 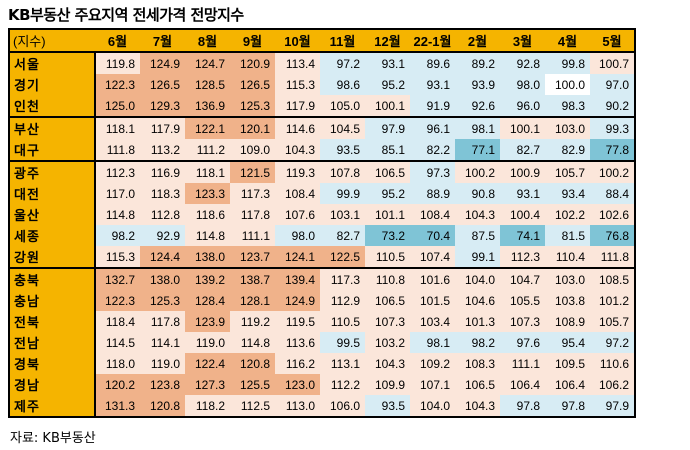 I want to click on heatmap-cell: 117.3, so click(x=342, y=279).